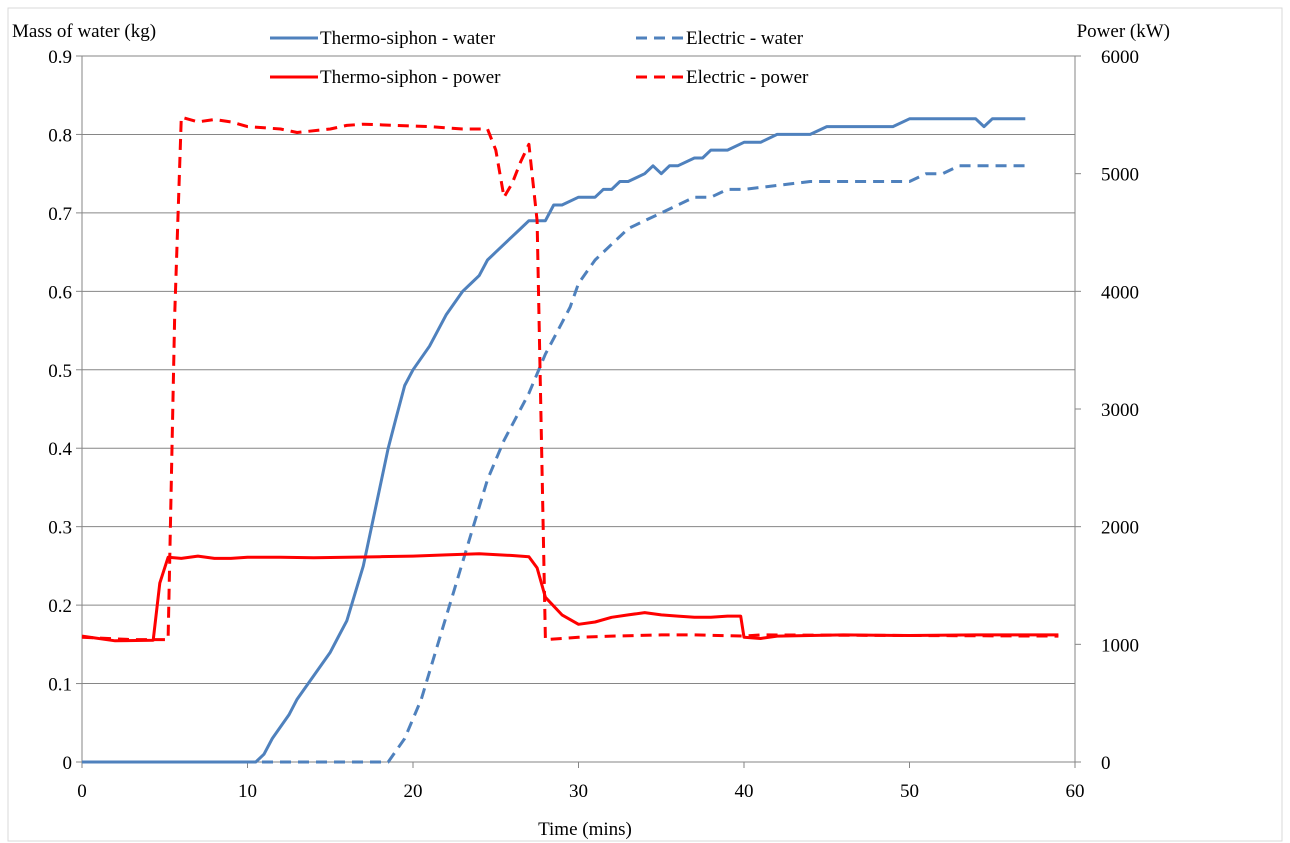  Describe the element at coordinates (1120, 410) in the screenshot. I see `tick-label-y-right: 3000` at that location.